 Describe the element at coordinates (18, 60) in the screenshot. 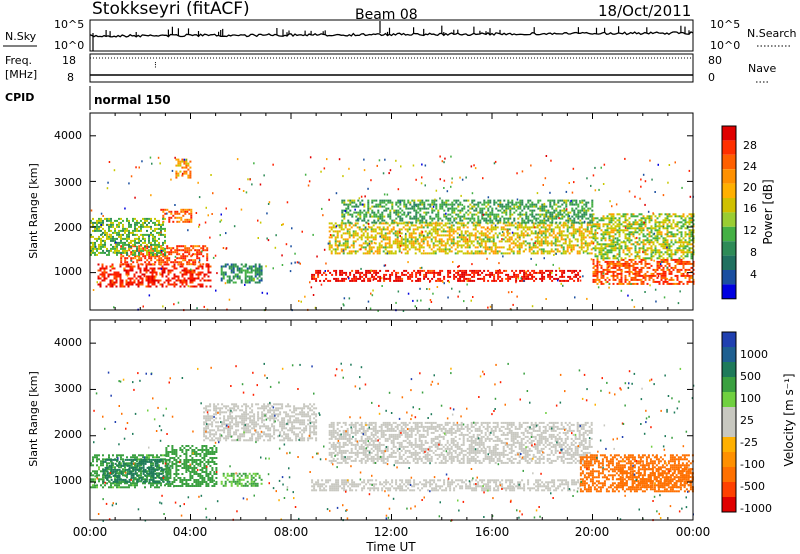

I see `freq-label-top: Freq.` at that location.